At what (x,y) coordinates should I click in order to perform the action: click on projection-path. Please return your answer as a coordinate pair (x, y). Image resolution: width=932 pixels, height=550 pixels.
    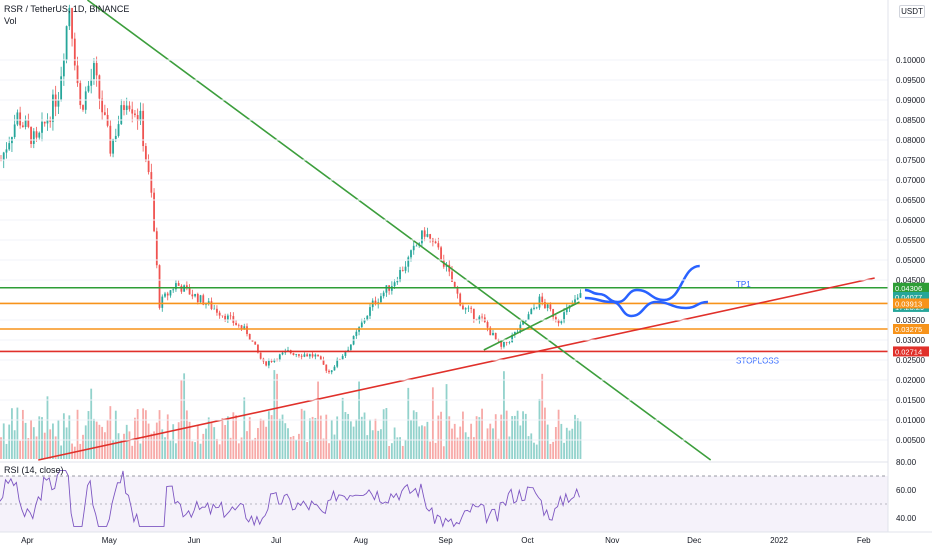
    Looking at the image, I should click on (642, 284).